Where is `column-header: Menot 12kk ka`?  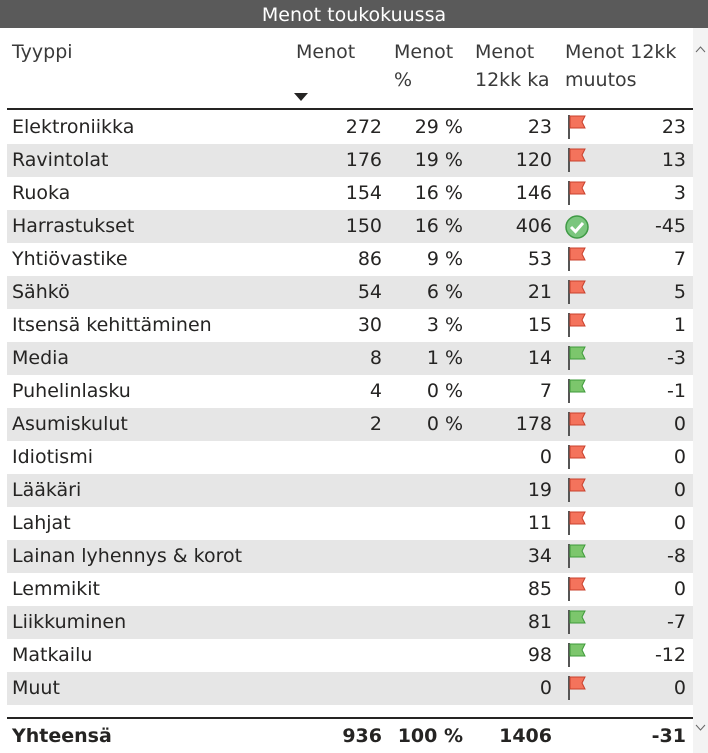 column-header: Menot 12kk ka is located at coordinates (512, 66).